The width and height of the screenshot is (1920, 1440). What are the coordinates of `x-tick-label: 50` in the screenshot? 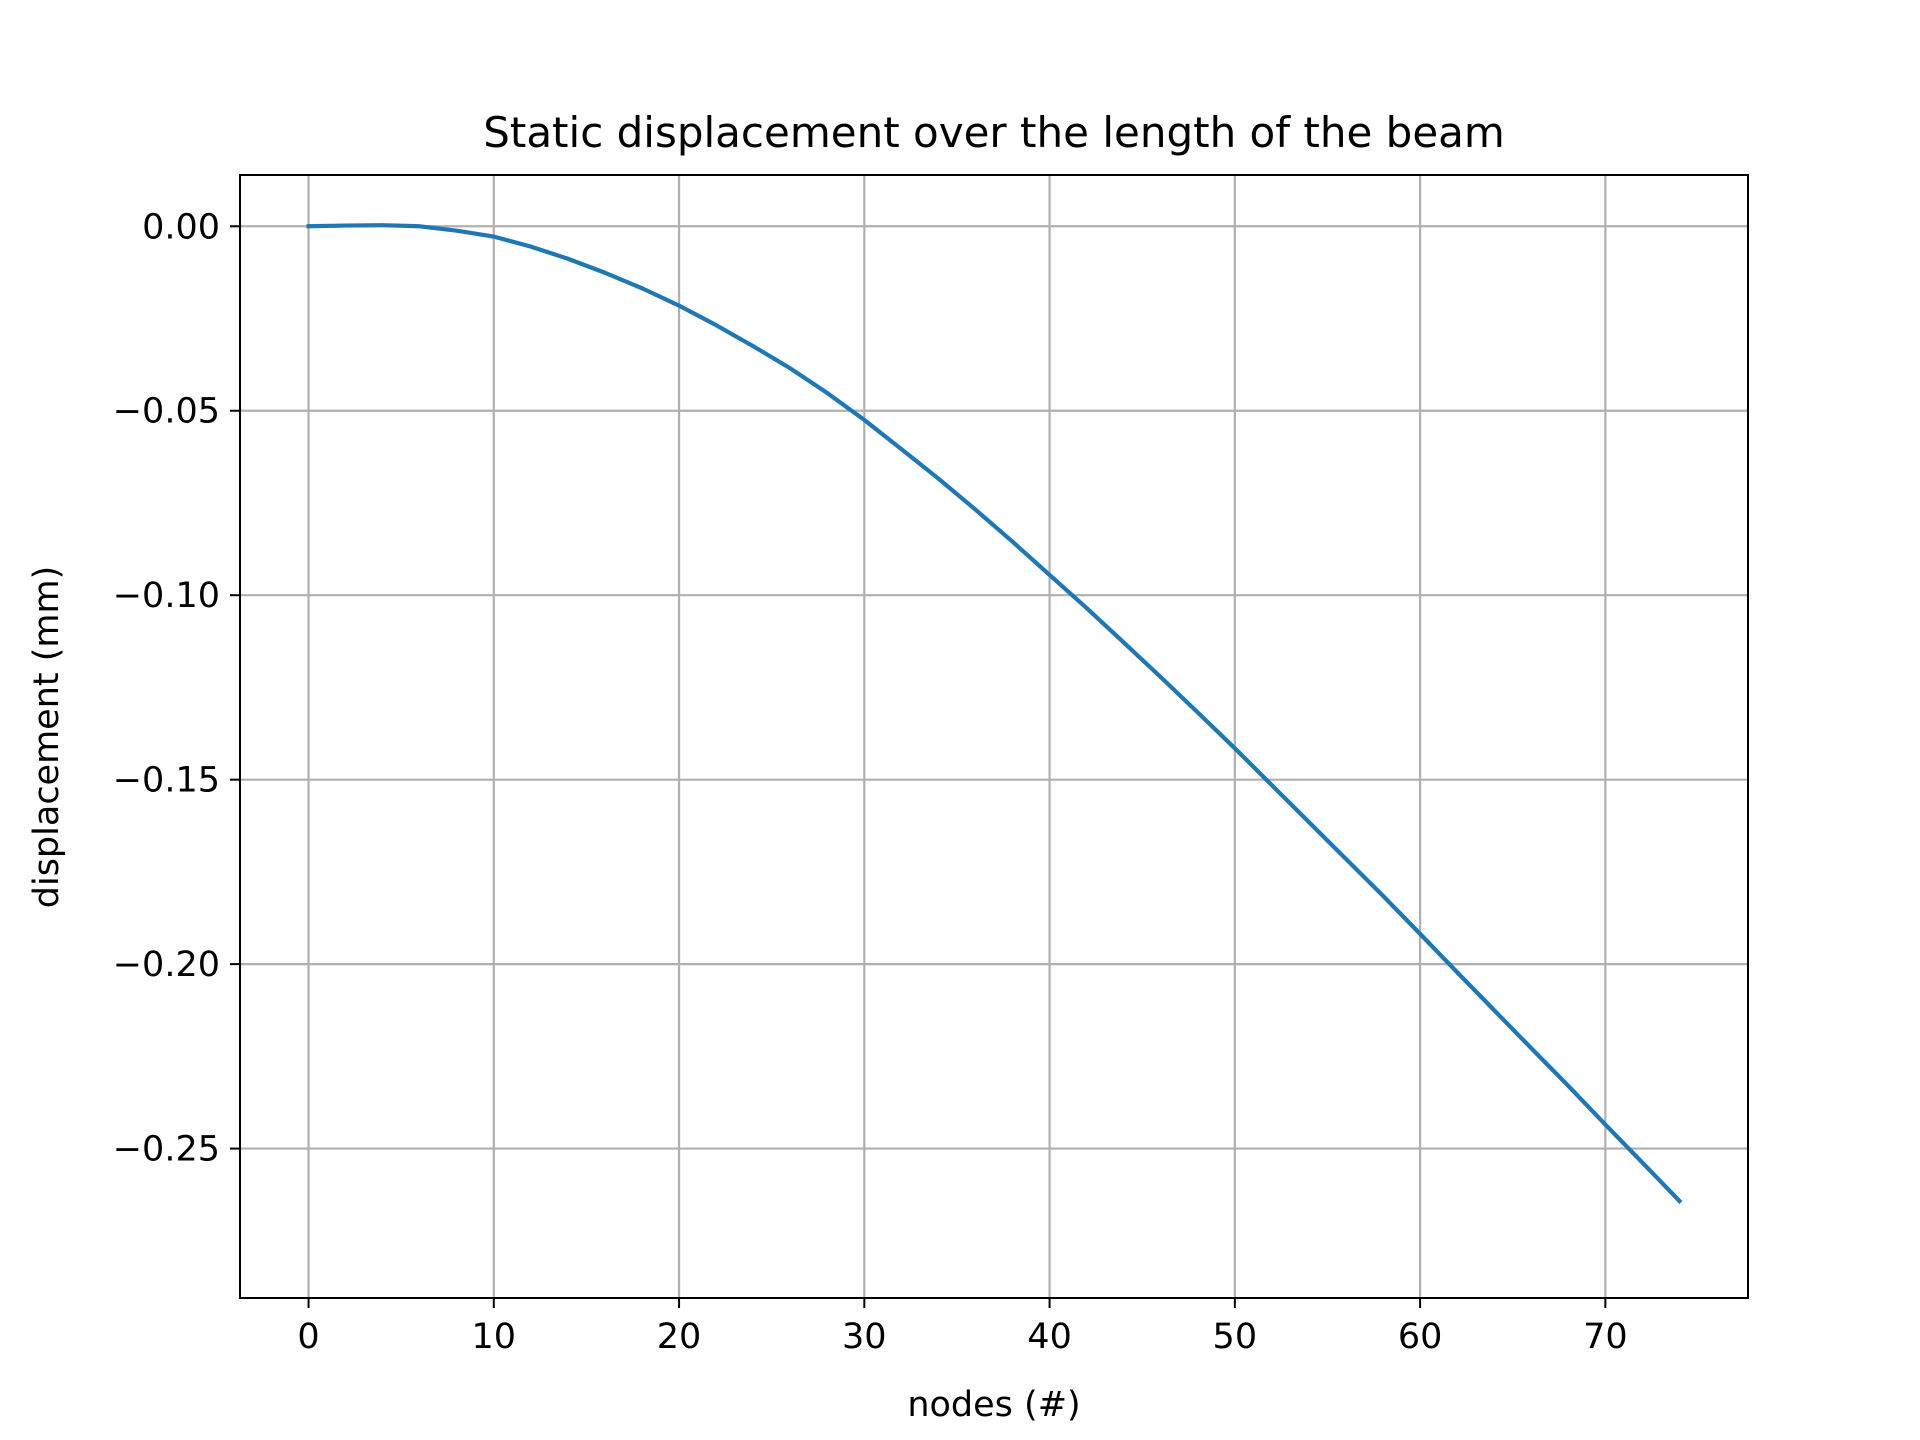 It's located at (1235, 1337).